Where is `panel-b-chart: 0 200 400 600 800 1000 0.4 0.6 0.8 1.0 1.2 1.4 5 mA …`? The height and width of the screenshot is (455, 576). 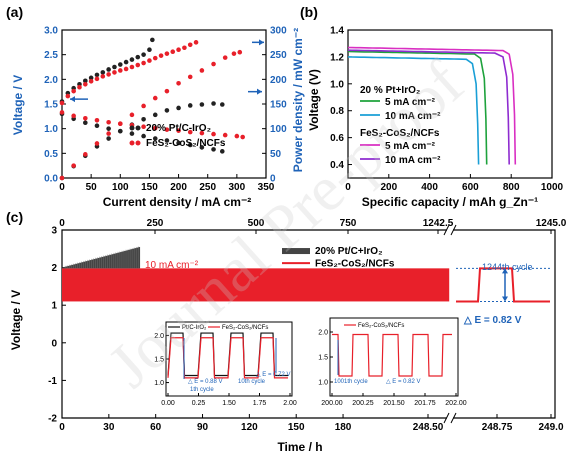 panel-b-chart: 0 200 400 600 800 1000 0.4 0.6 0.8 1.0 1.2 1.4 5 mA … is located at coordinates (446, 110).